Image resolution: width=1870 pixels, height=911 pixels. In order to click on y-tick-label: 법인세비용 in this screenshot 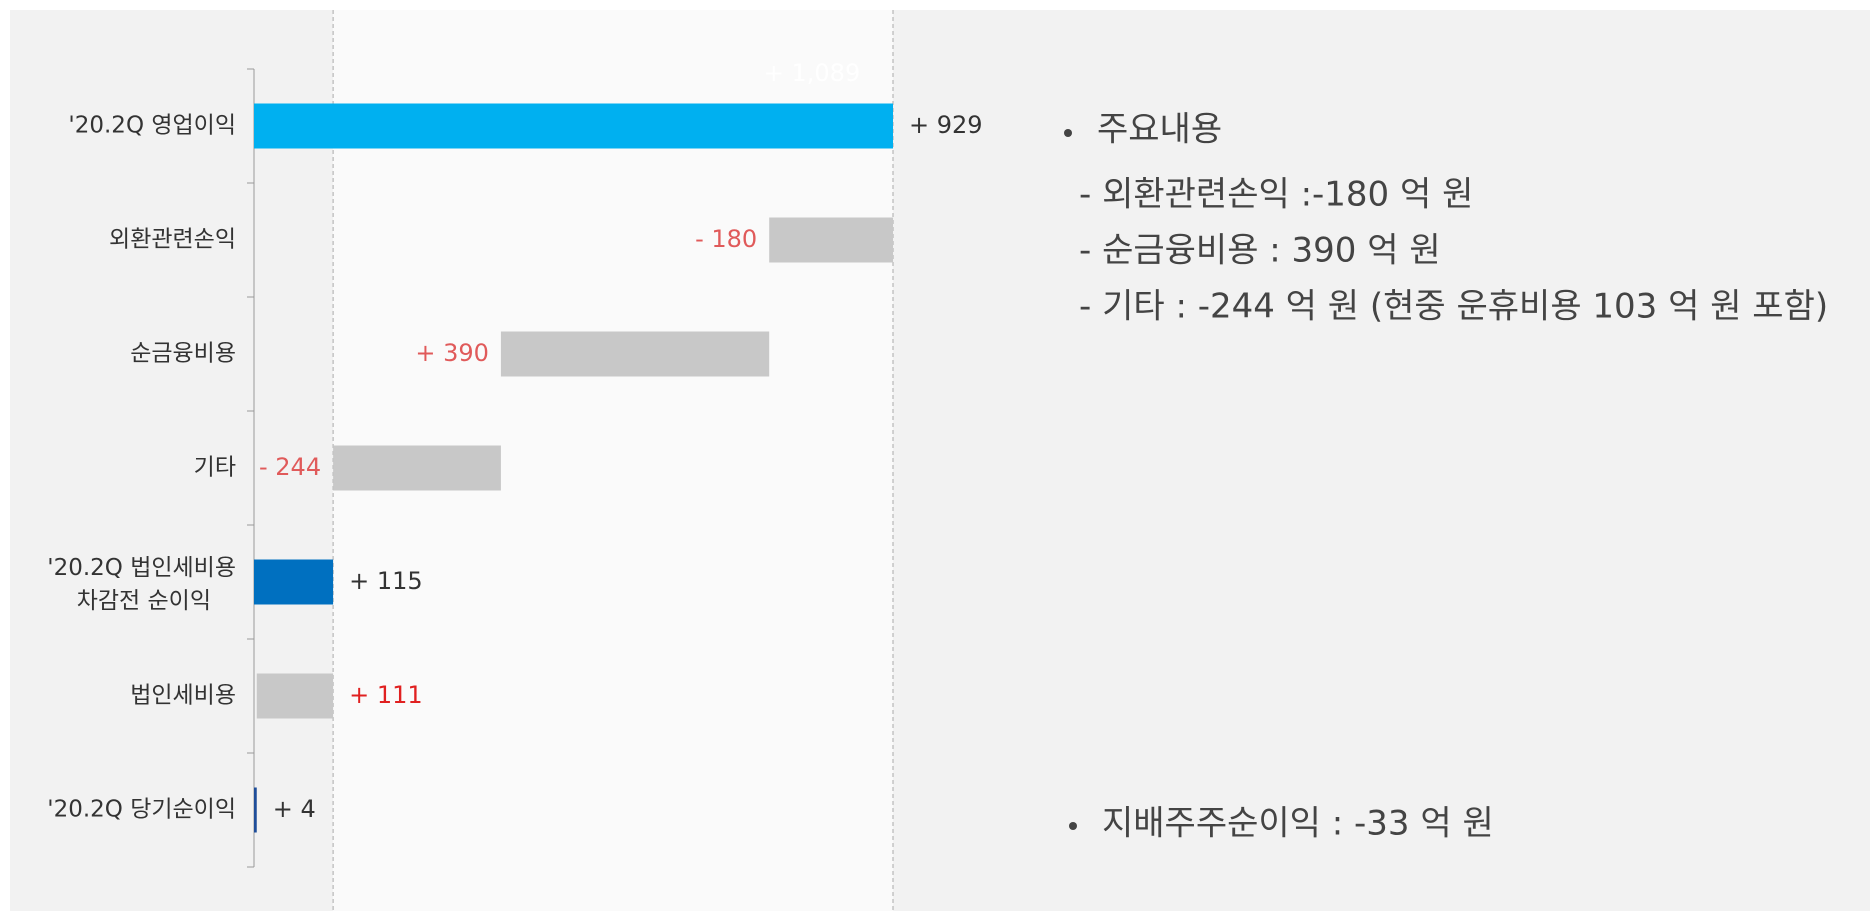, I will do `click(183, 696)`.